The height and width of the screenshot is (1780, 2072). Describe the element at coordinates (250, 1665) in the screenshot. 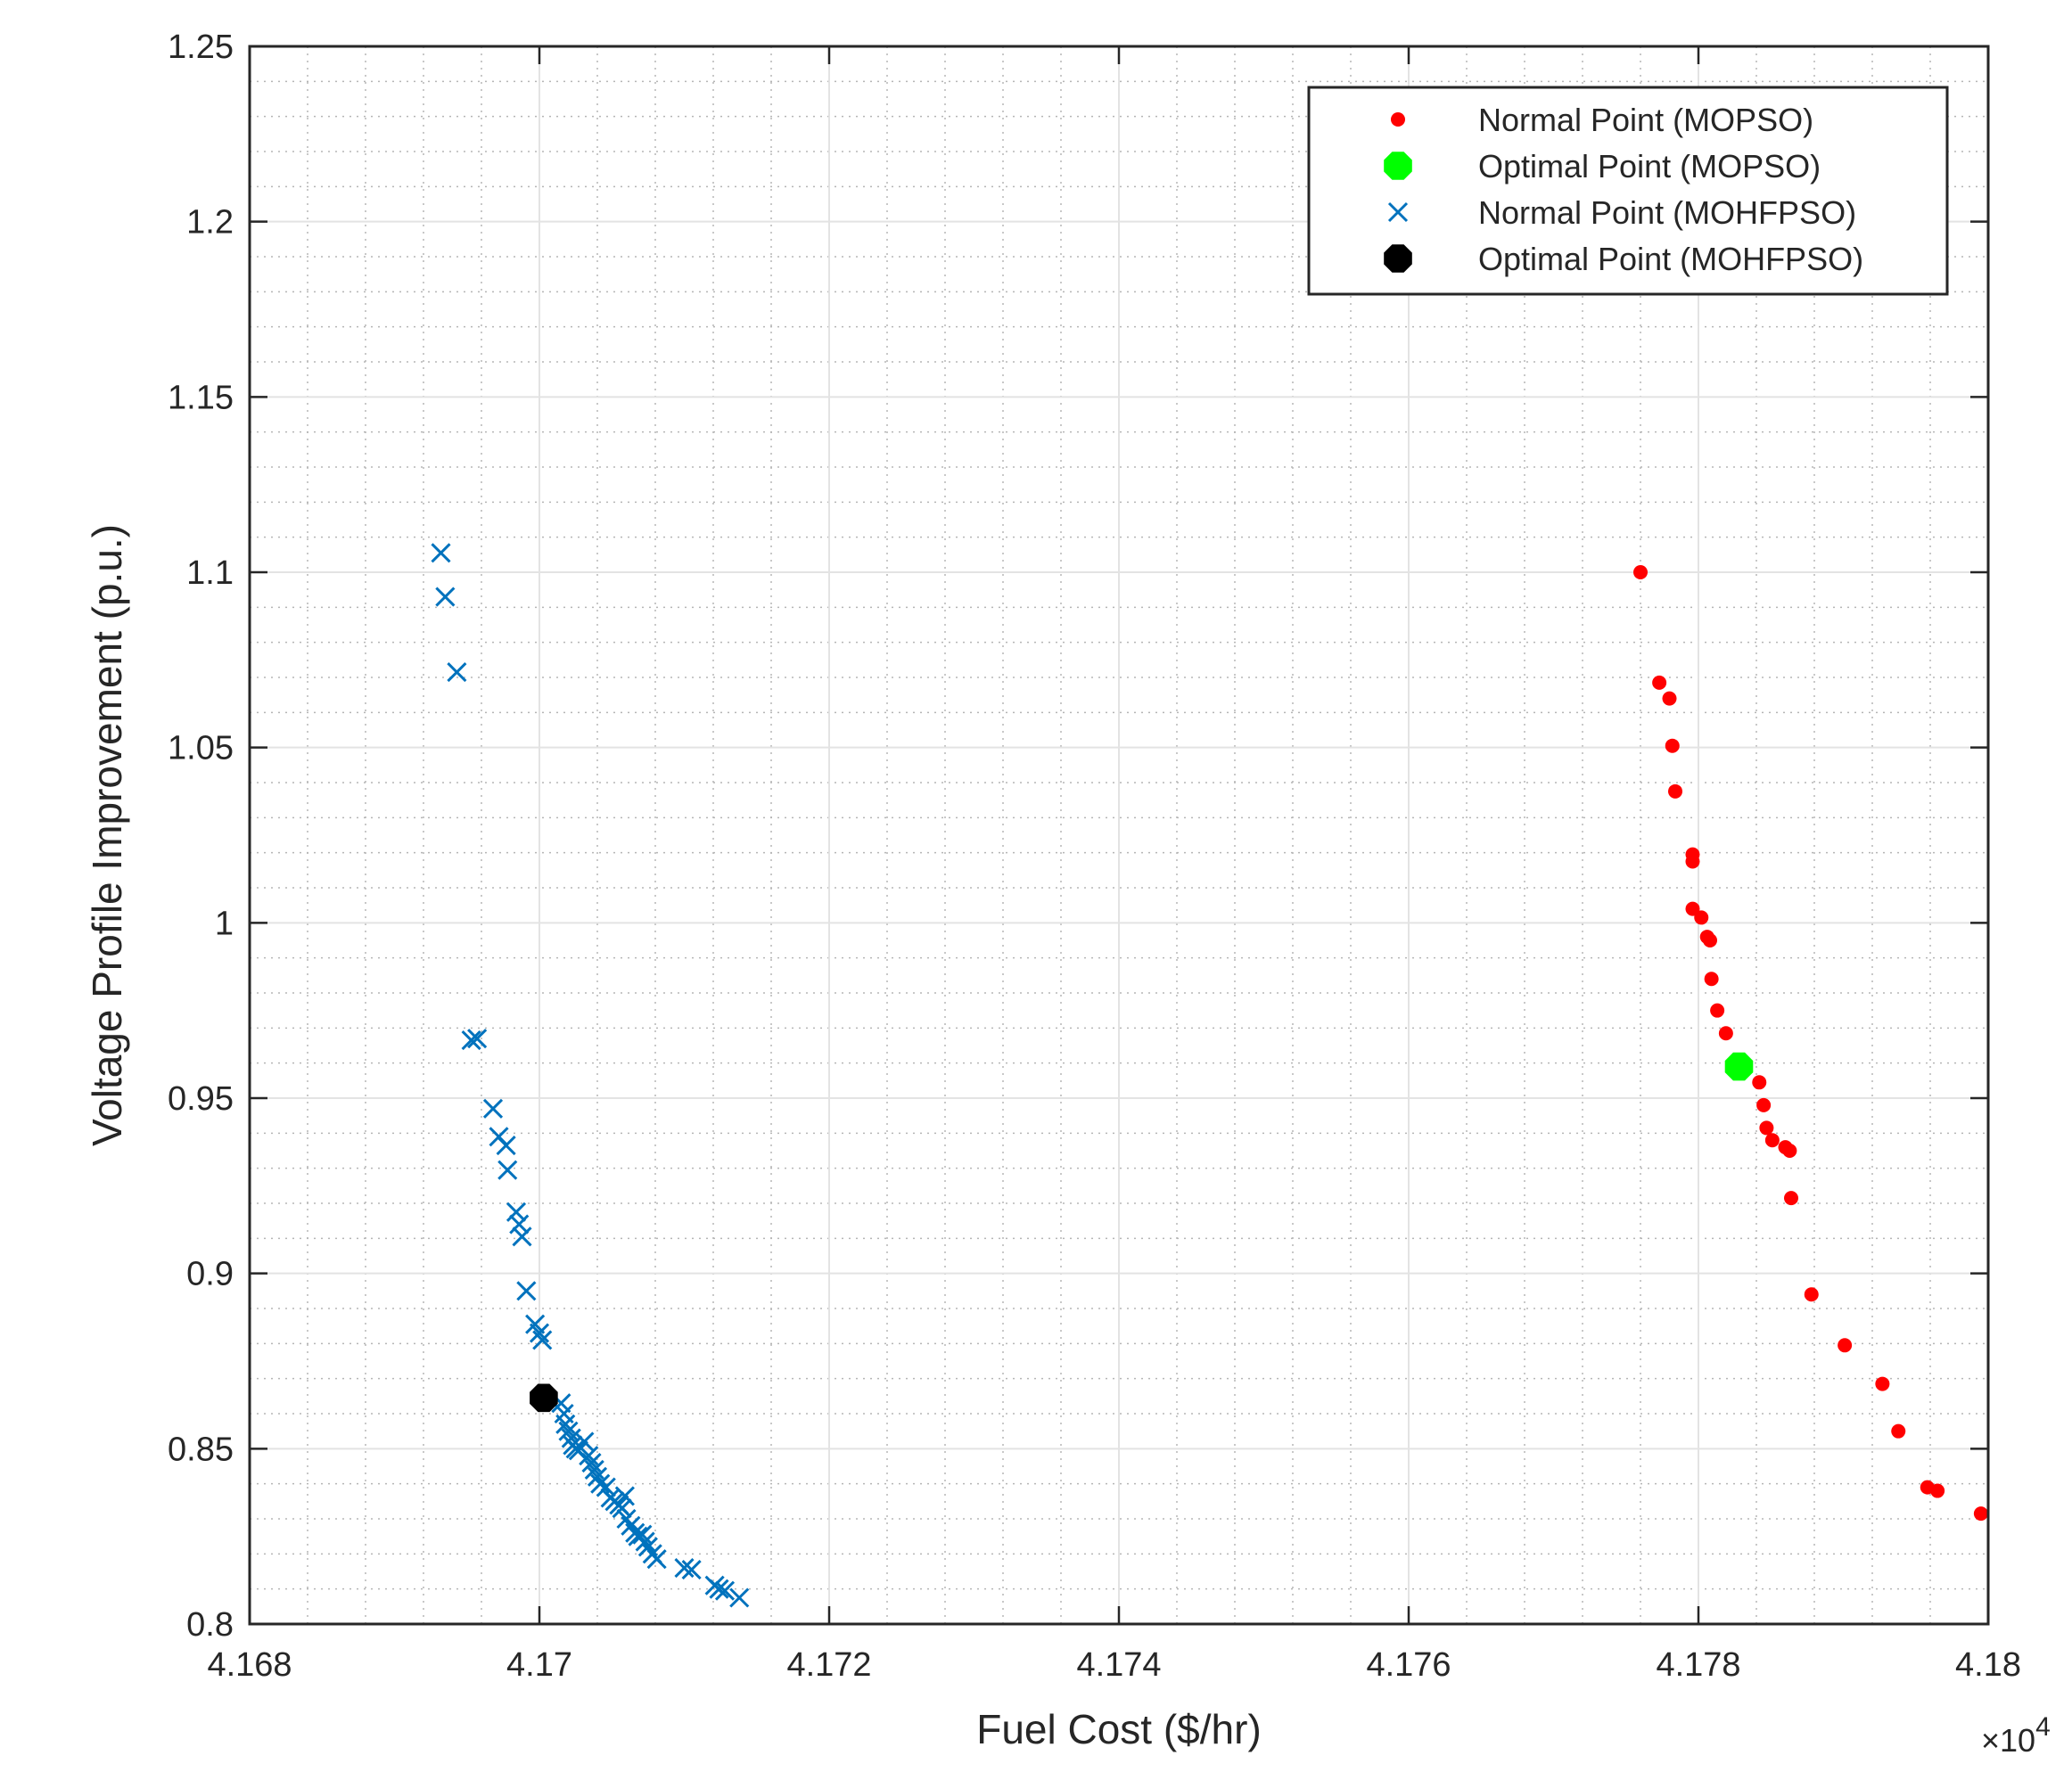

I see `x-tick-label: 4.168` at that location.